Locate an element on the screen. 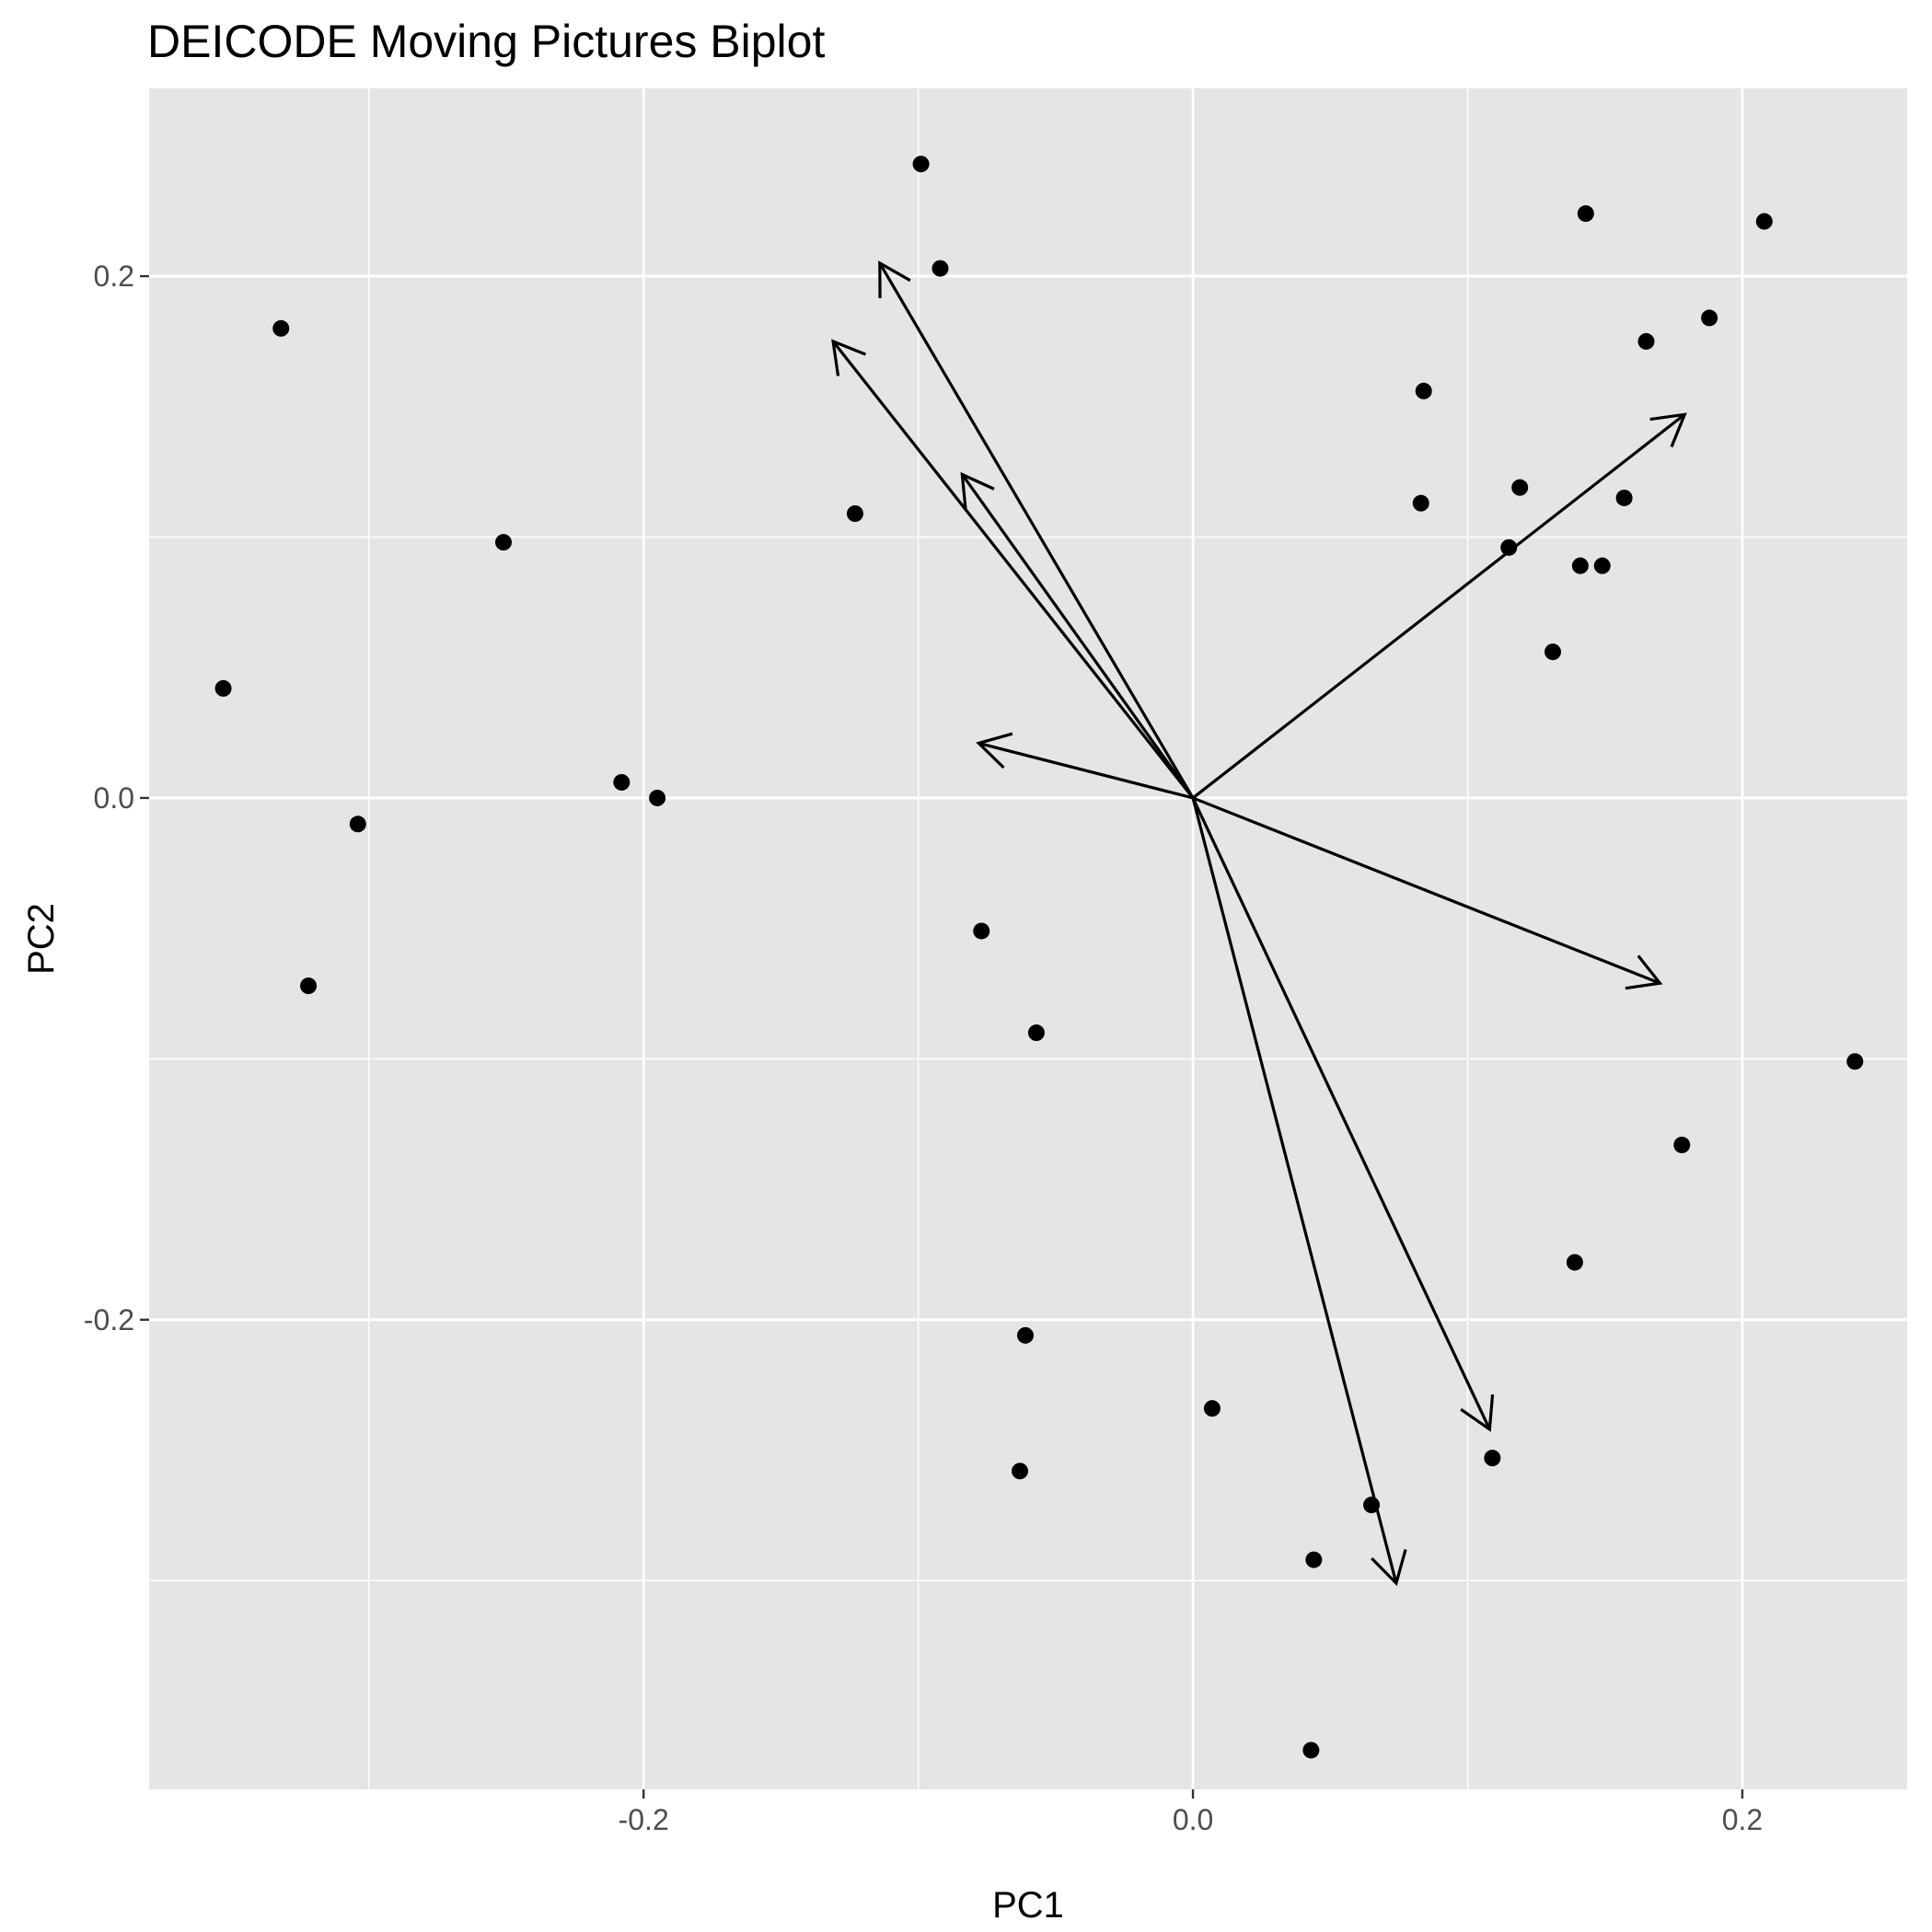 This screenshot has width=1932, height=1932. y-tick-label: 0.0 is located at coordinates (114, 798).